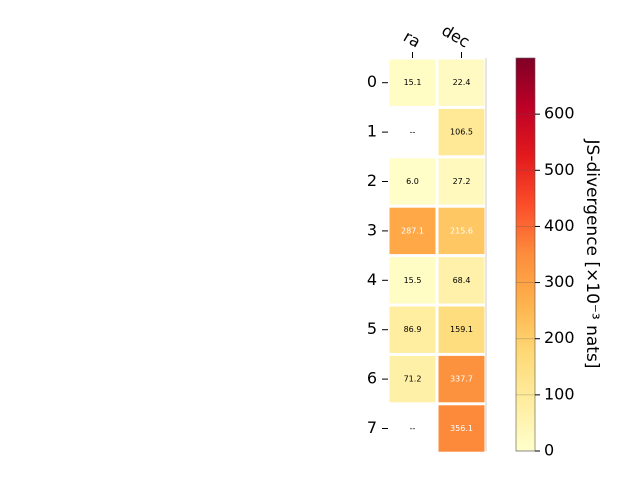  I want to click on cell-label: 15.5, so click(413, 280).